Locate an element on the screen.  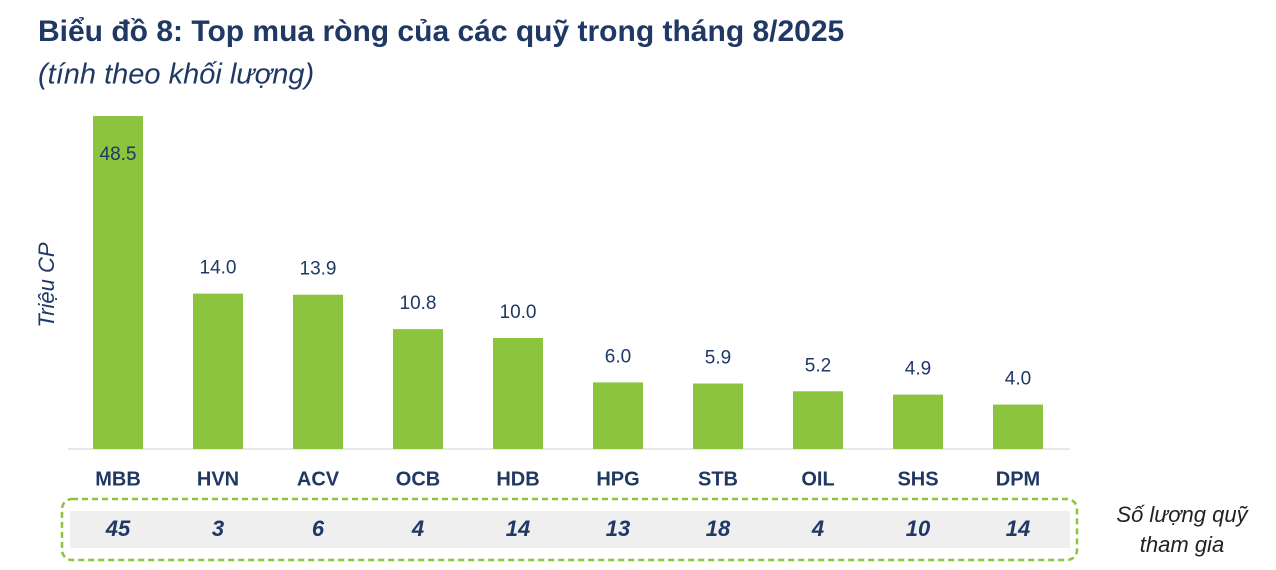
x-tick-label: DPM is located at coordinates (1018, 479).